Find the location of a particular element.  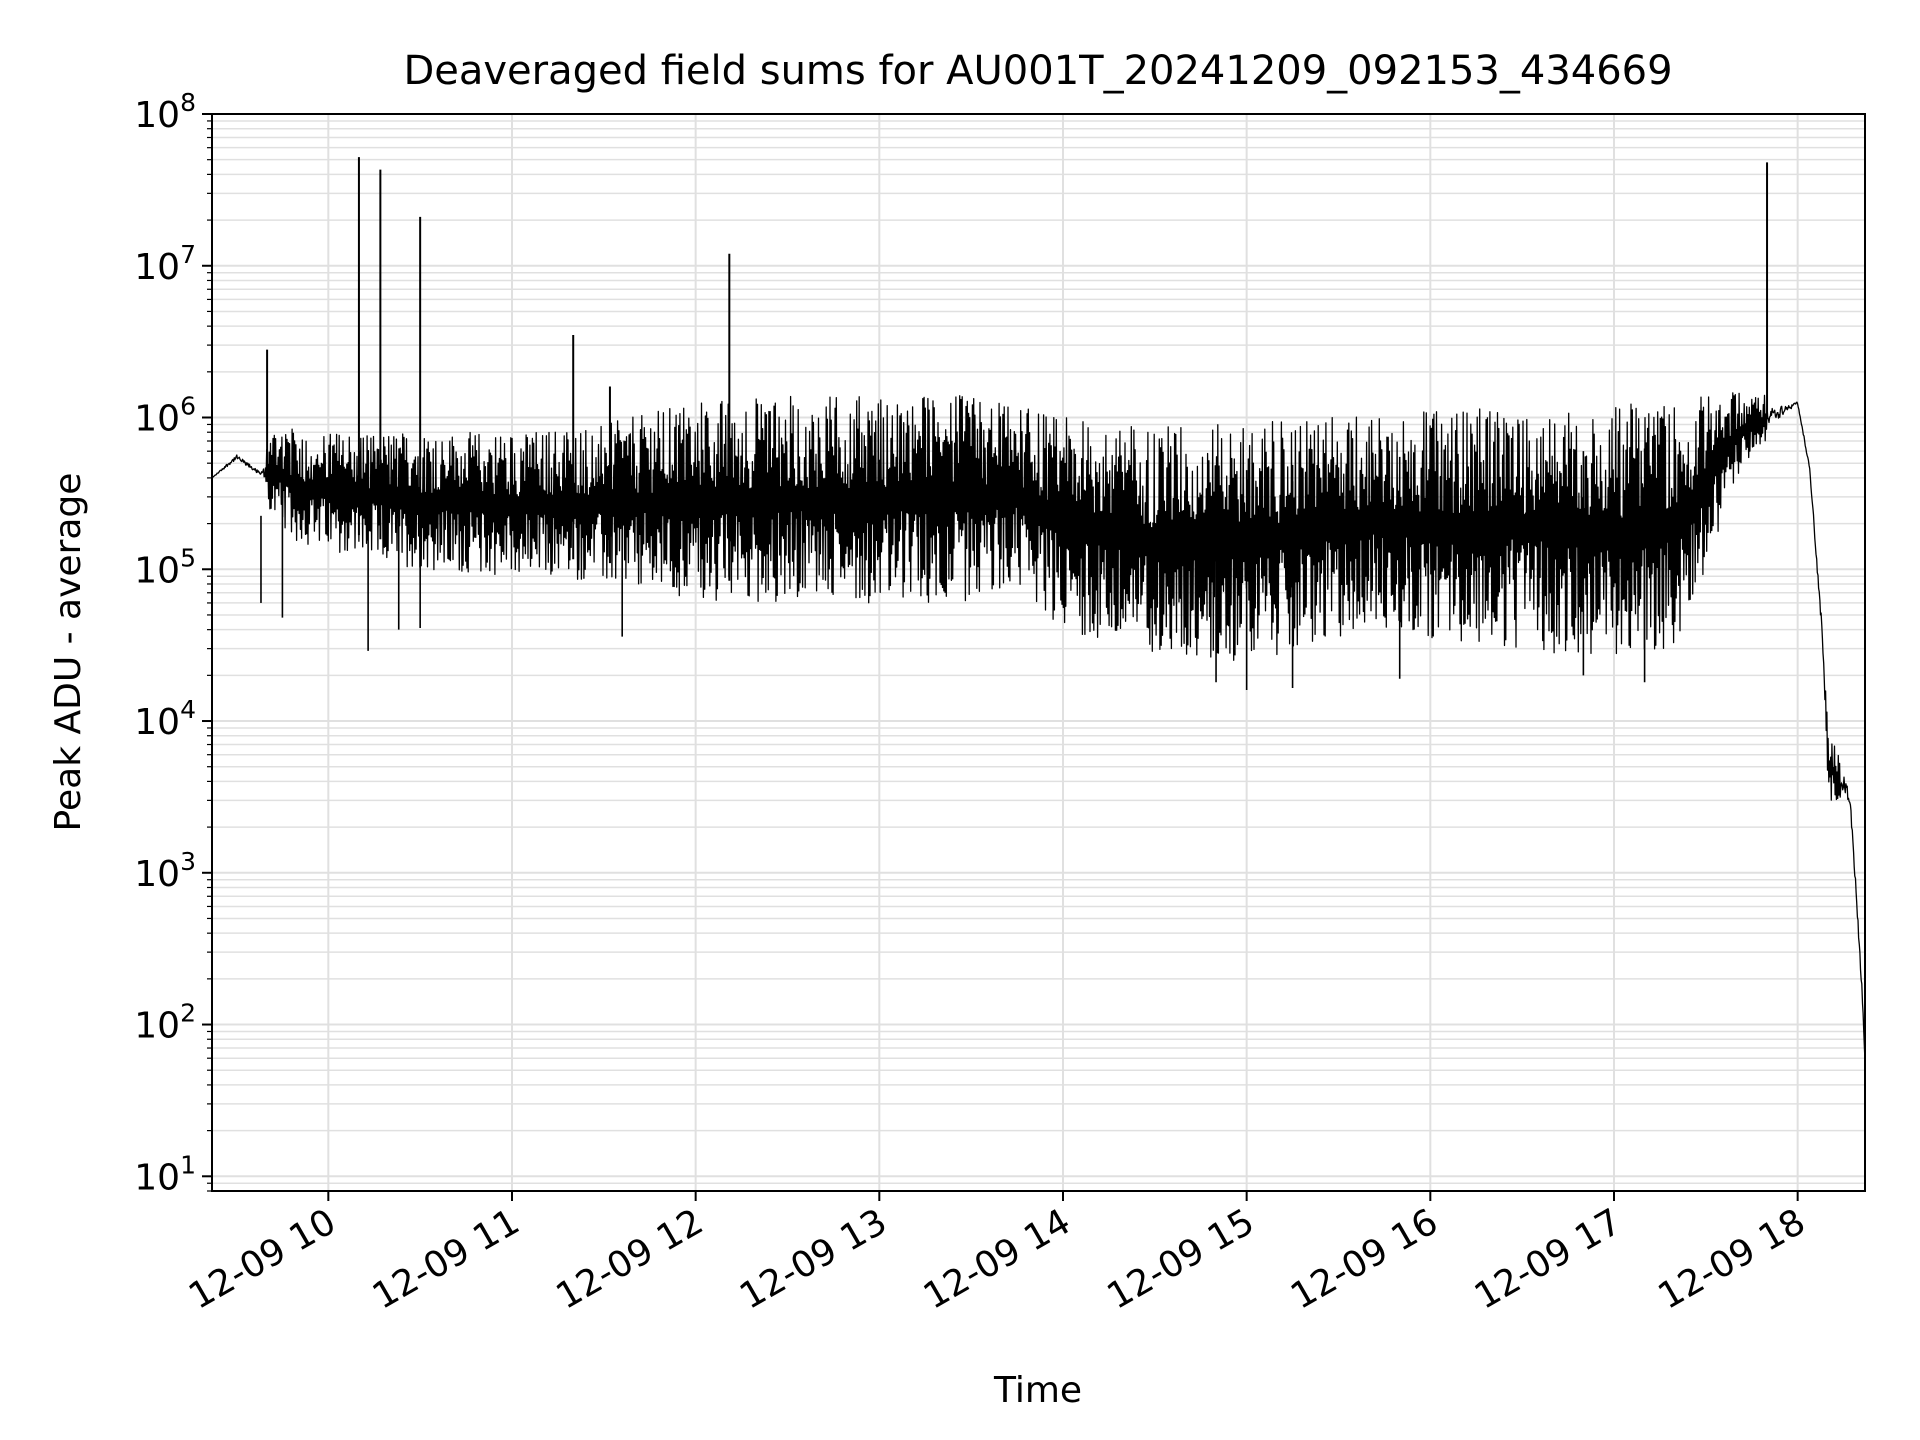

y-tick-exponent: 2 is located at coordinates (188, 1013).